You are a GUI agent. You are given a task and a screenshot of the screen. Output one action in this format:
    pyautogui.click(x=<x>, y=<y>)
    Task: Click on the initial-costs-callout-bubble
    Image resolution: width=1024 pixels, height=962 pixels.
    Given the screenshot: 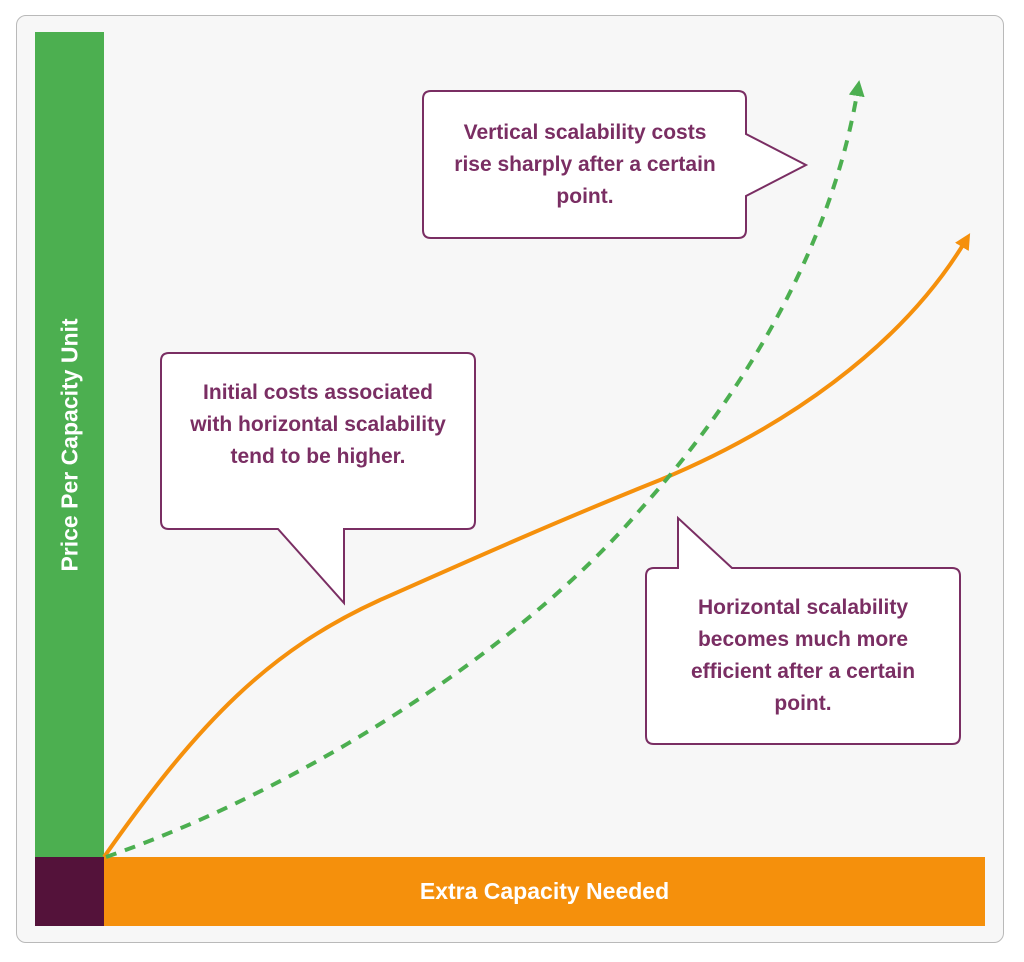 What is the action you would take?
    pyautogui.click(x=318, y=479)
    